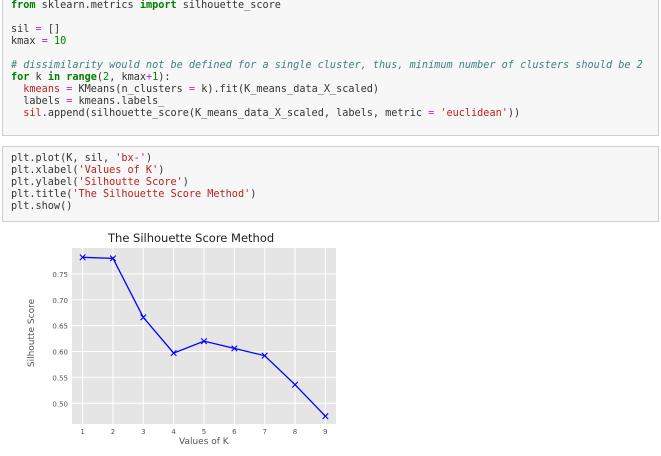 The image size is (661, 456). I want to click on x-tick-label: 7, so click(264, 432).